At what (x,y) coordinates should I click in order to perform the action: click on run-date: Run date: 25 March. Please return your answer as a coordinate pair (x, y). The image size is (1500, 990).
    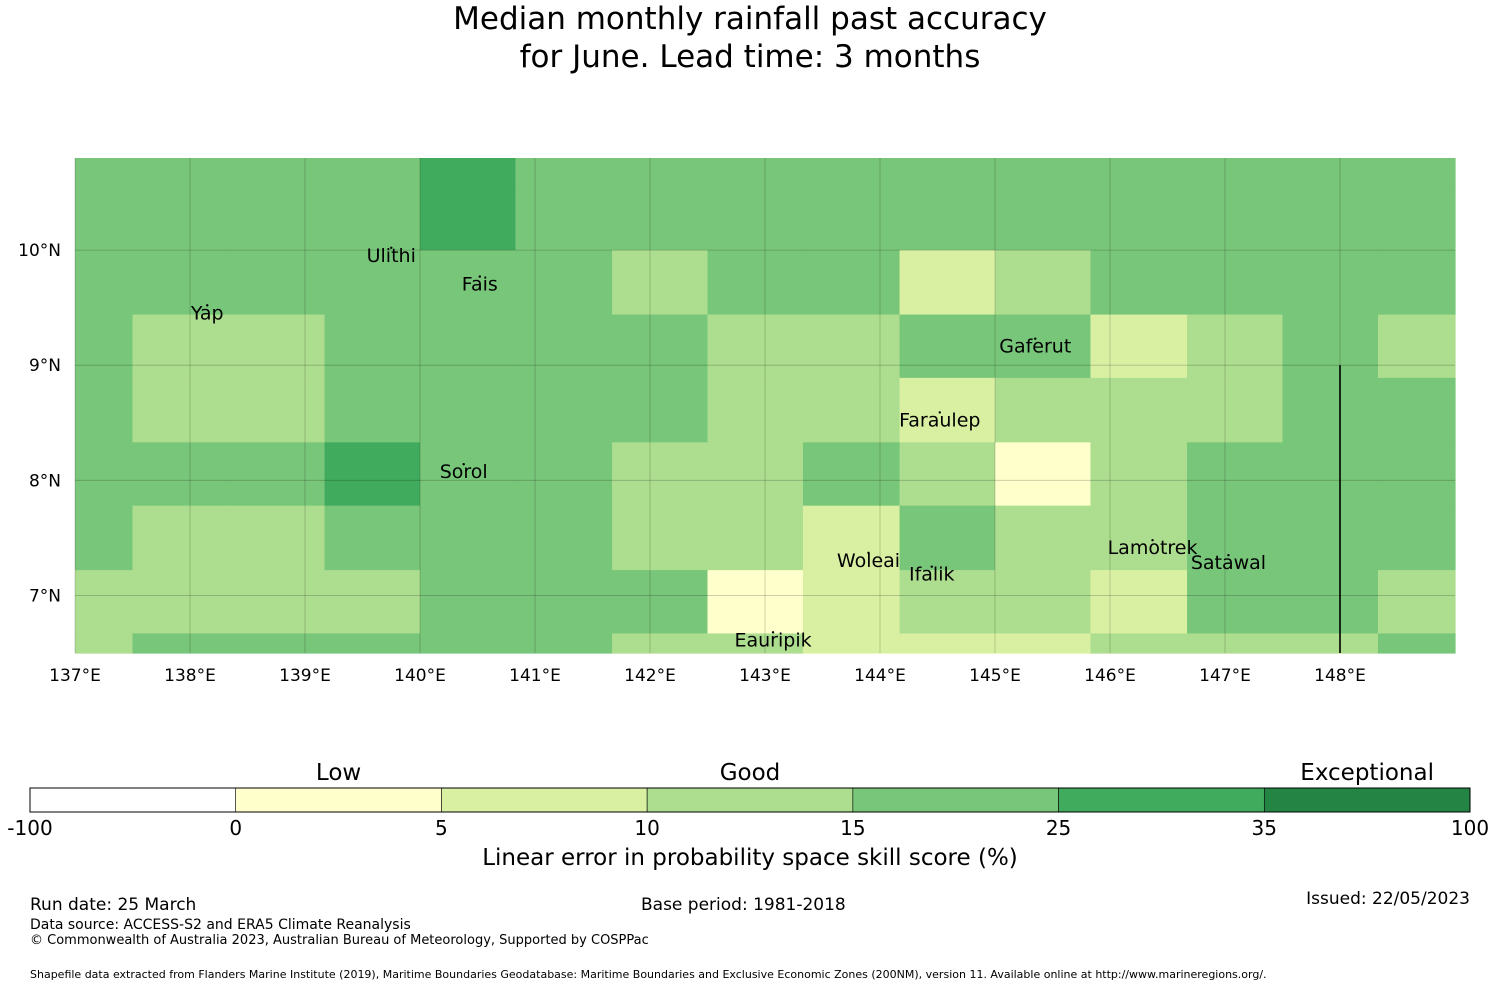
    Looking at the image, I should click on (113, 905).